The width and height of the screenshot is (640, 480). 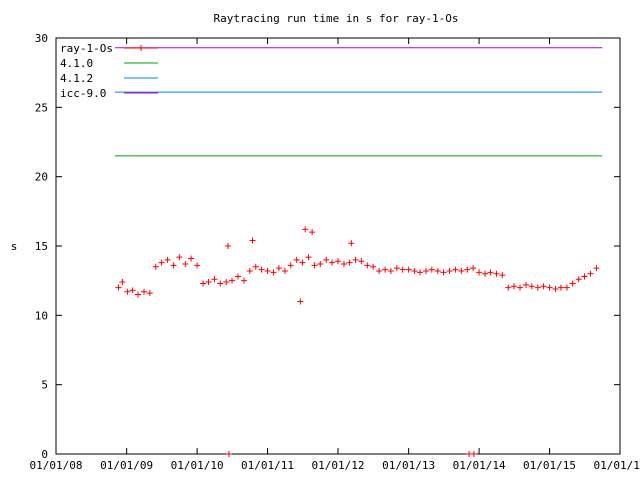 I want to click on legend-label: 4.1.2, so click(x=76, y=78).